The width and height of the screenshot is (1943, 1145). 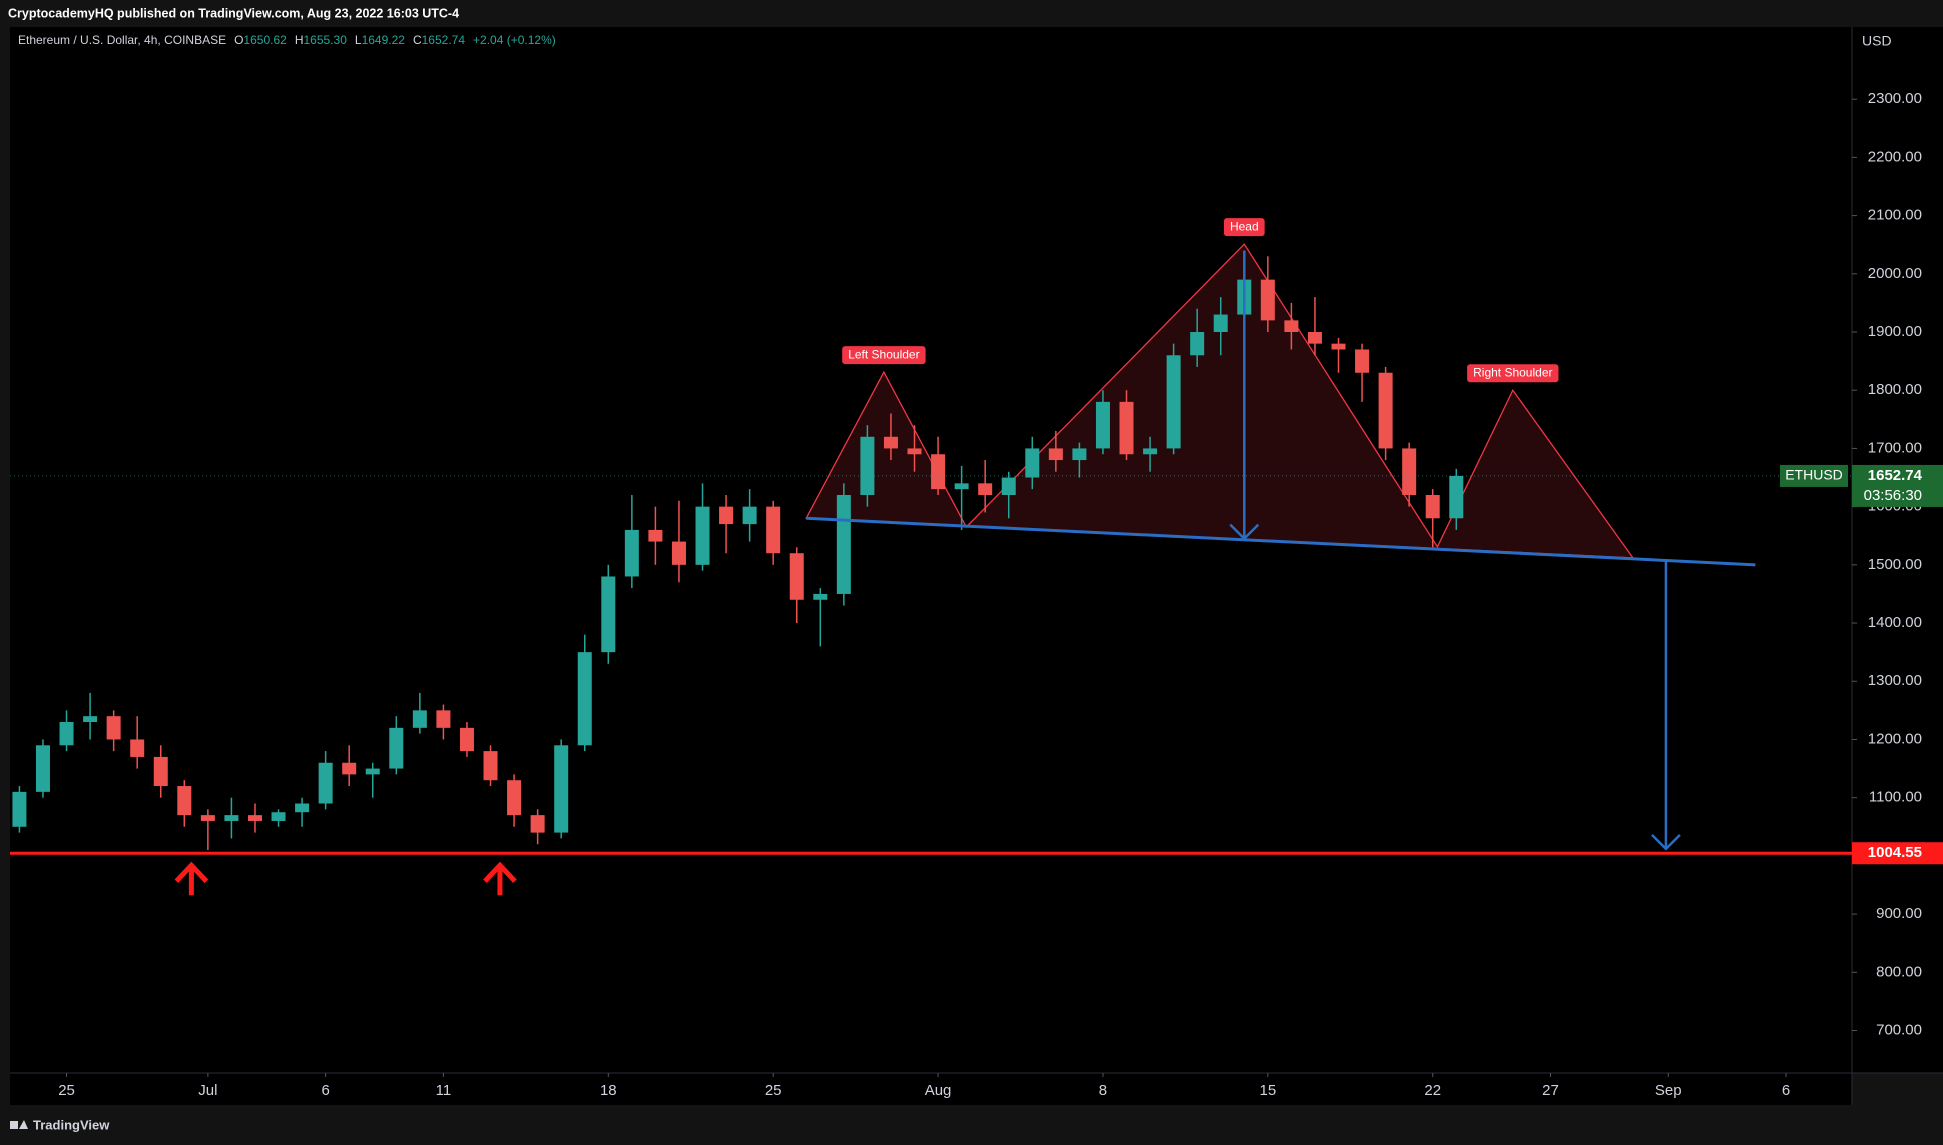 What do you see at coordinates (122, 40) in the screenshot?
I see `symbol: Ethereum / U.S. Dollar, 4h, COINBASE` at bounding box center [122, 40].